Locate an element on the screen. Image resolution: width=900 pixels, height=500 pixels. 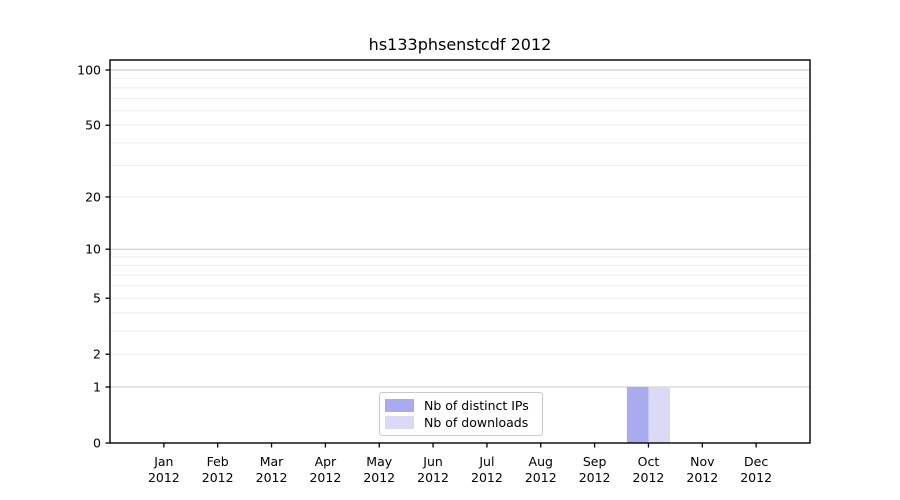
x-tick-label-month: May is located at coordinates (379, 461).